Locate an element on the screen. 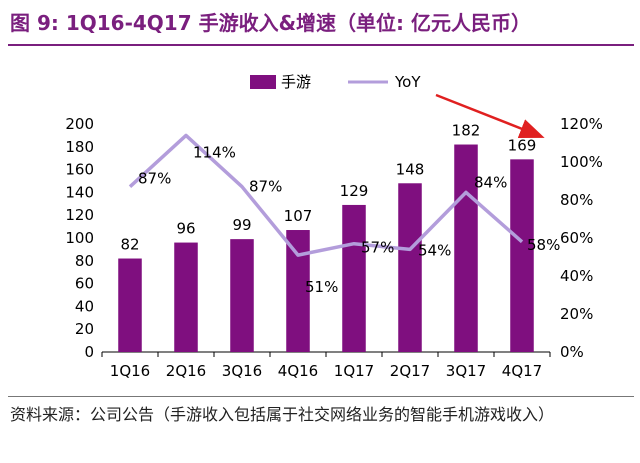  legend-swatch-bar is located at coordinates (263, 82).